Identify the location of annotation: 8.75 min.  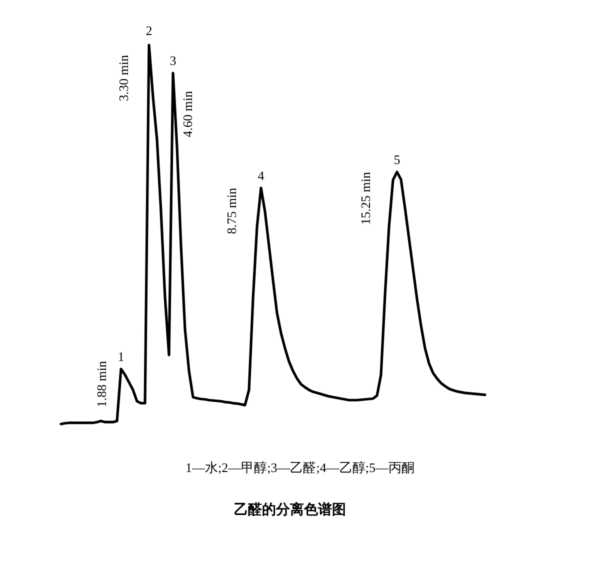
(231, 211).